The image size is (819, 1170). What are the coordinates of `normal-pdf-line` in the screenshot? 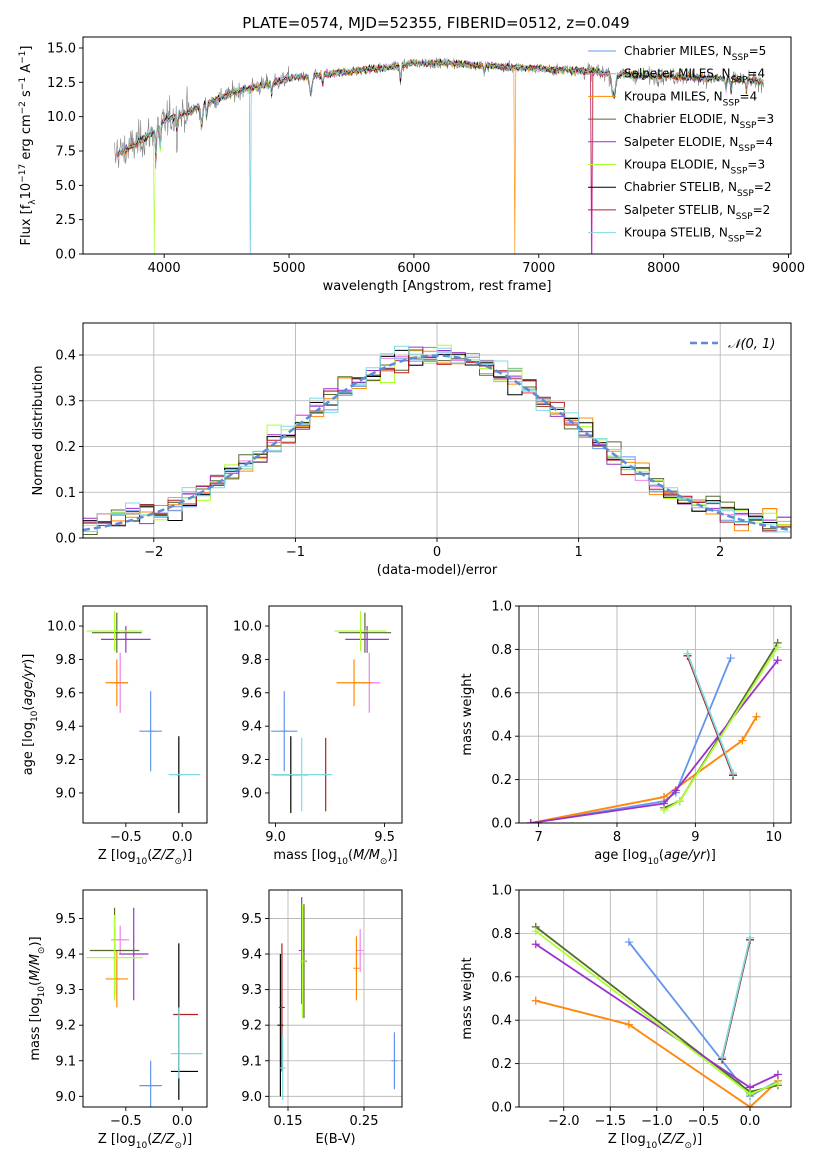 It's located at (437, 443).